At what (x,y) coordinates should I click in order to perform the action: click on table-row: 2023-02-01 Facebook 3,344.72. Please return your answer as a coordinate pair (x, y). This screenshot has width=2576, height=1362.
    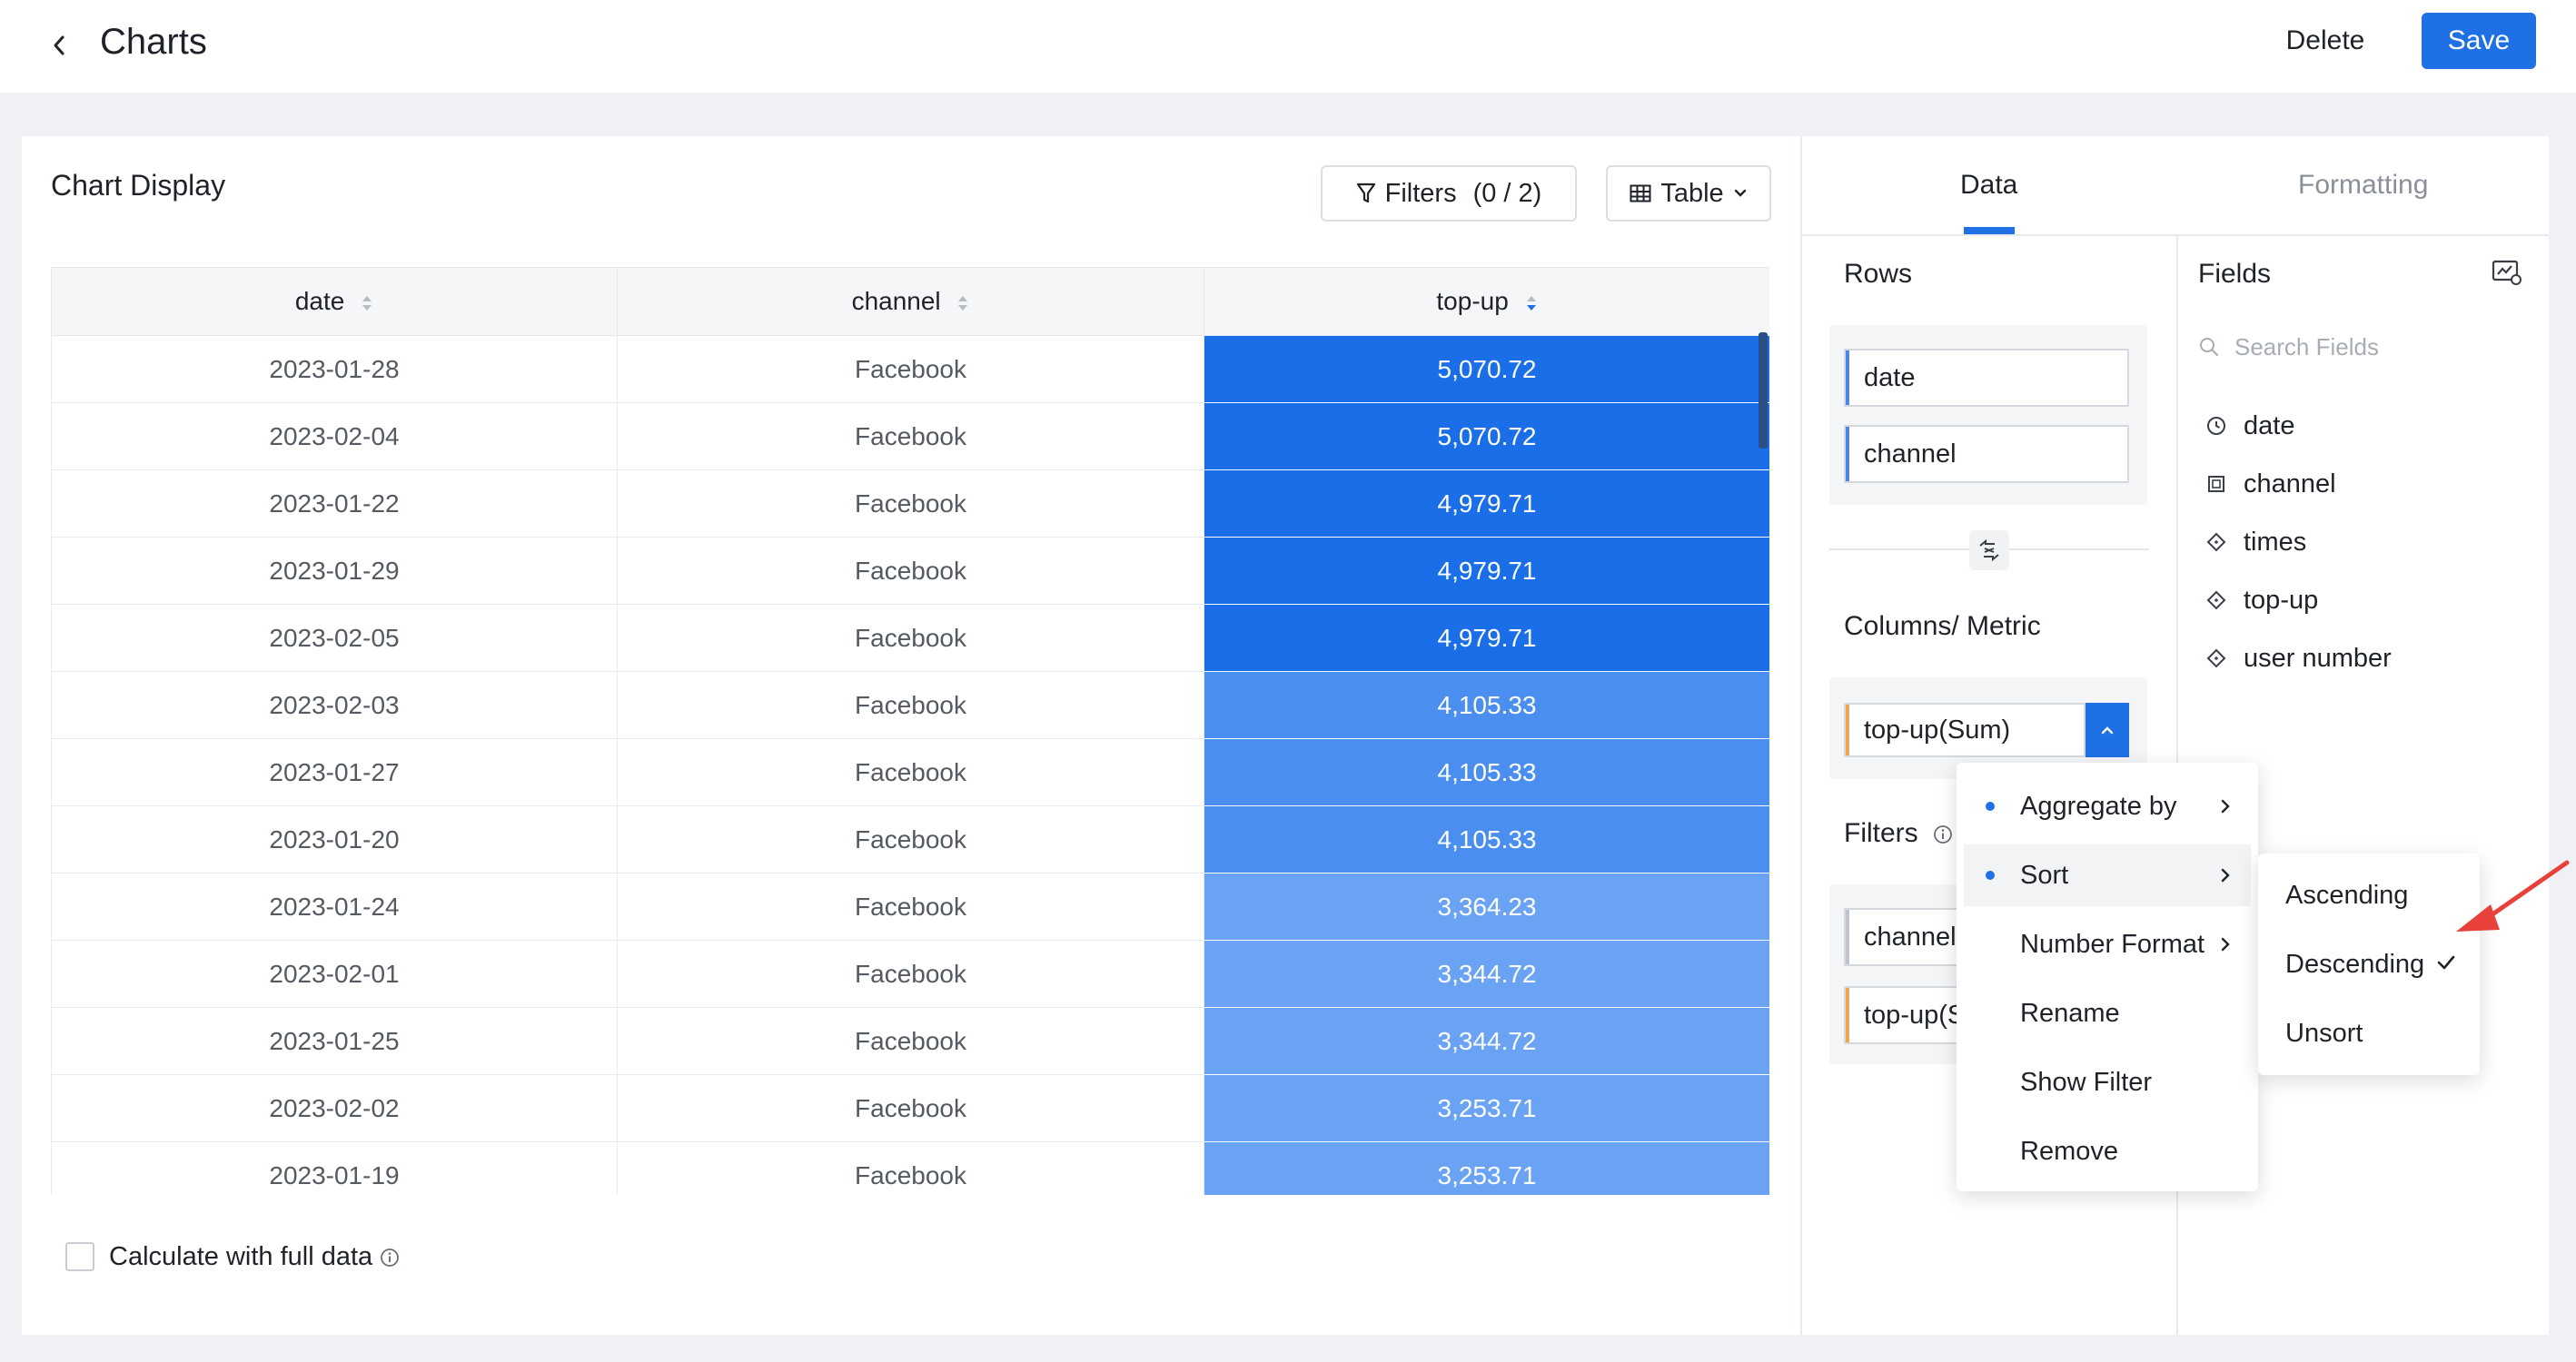
    Looking at the image, I should click on (910, 974).